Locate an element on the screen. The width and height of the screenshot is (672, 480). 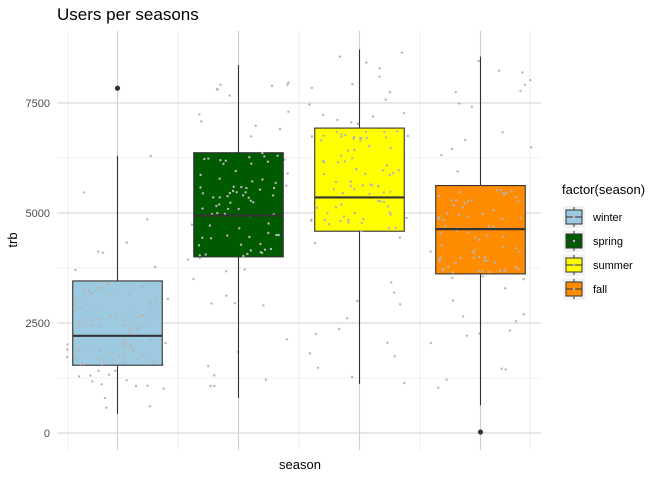
y-tick-label: 5000 is located at coordinates (38, 214).